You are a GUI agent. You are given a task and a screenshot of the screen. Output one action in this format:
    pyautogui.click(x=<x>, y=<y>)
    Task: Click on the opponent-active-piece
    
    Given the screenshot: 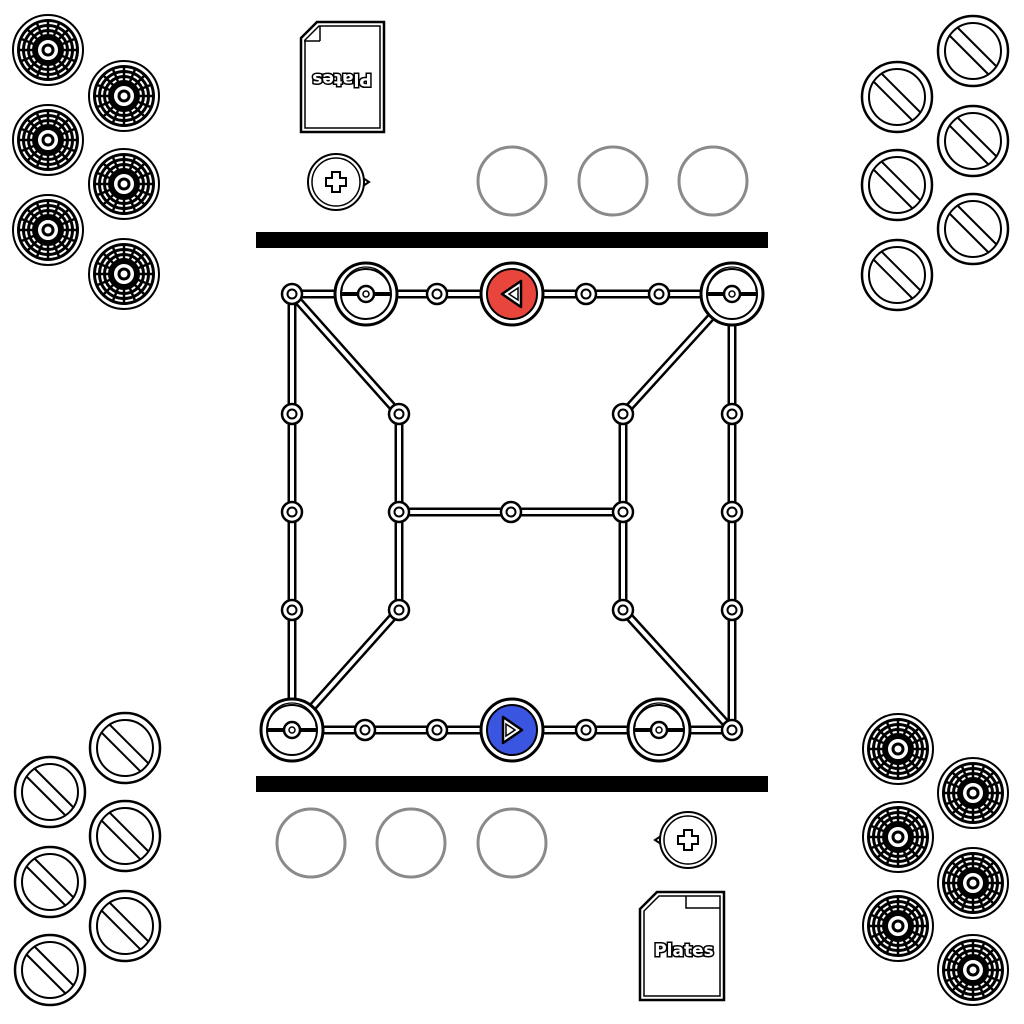 What is the action you would take?
    pyautogui.click(x=512, y=294)
    